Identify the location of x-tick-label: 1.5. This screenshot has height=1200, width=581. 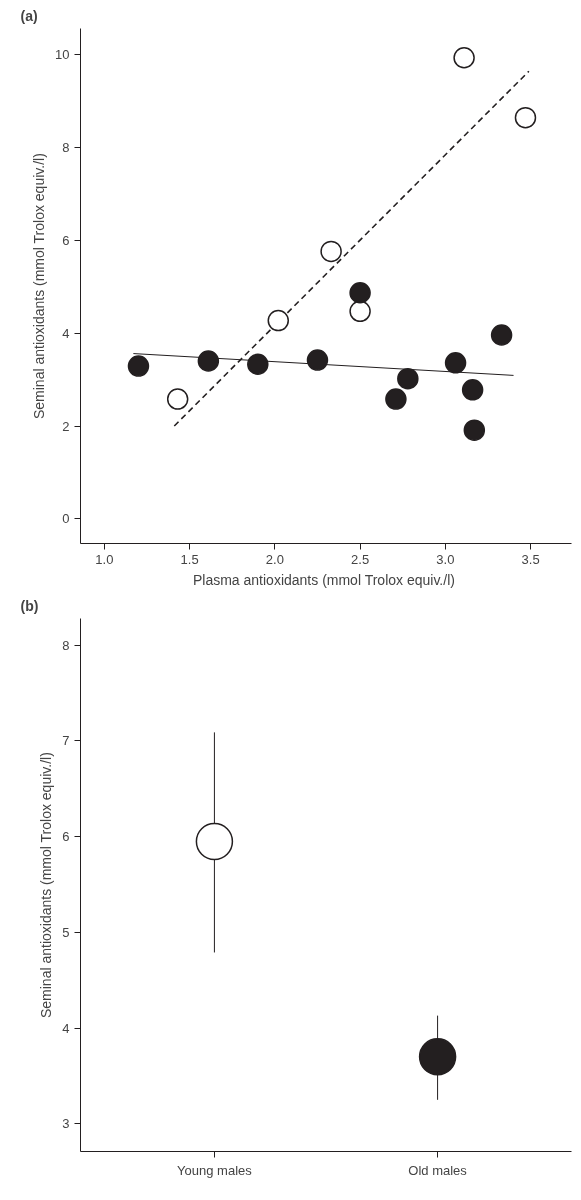
(189, 559).